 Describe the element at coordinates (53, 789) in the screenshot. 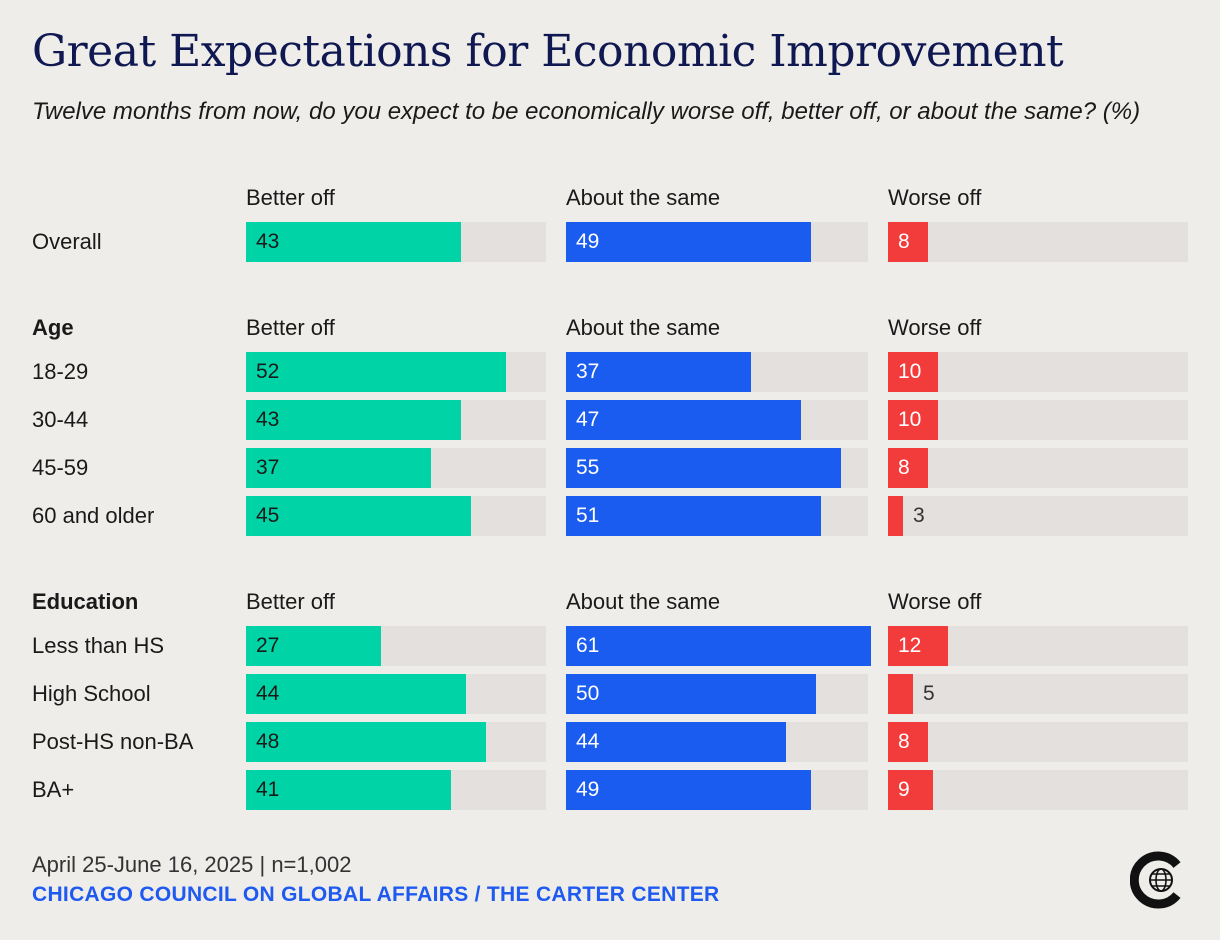

I see `row-label: BA+` at that location.